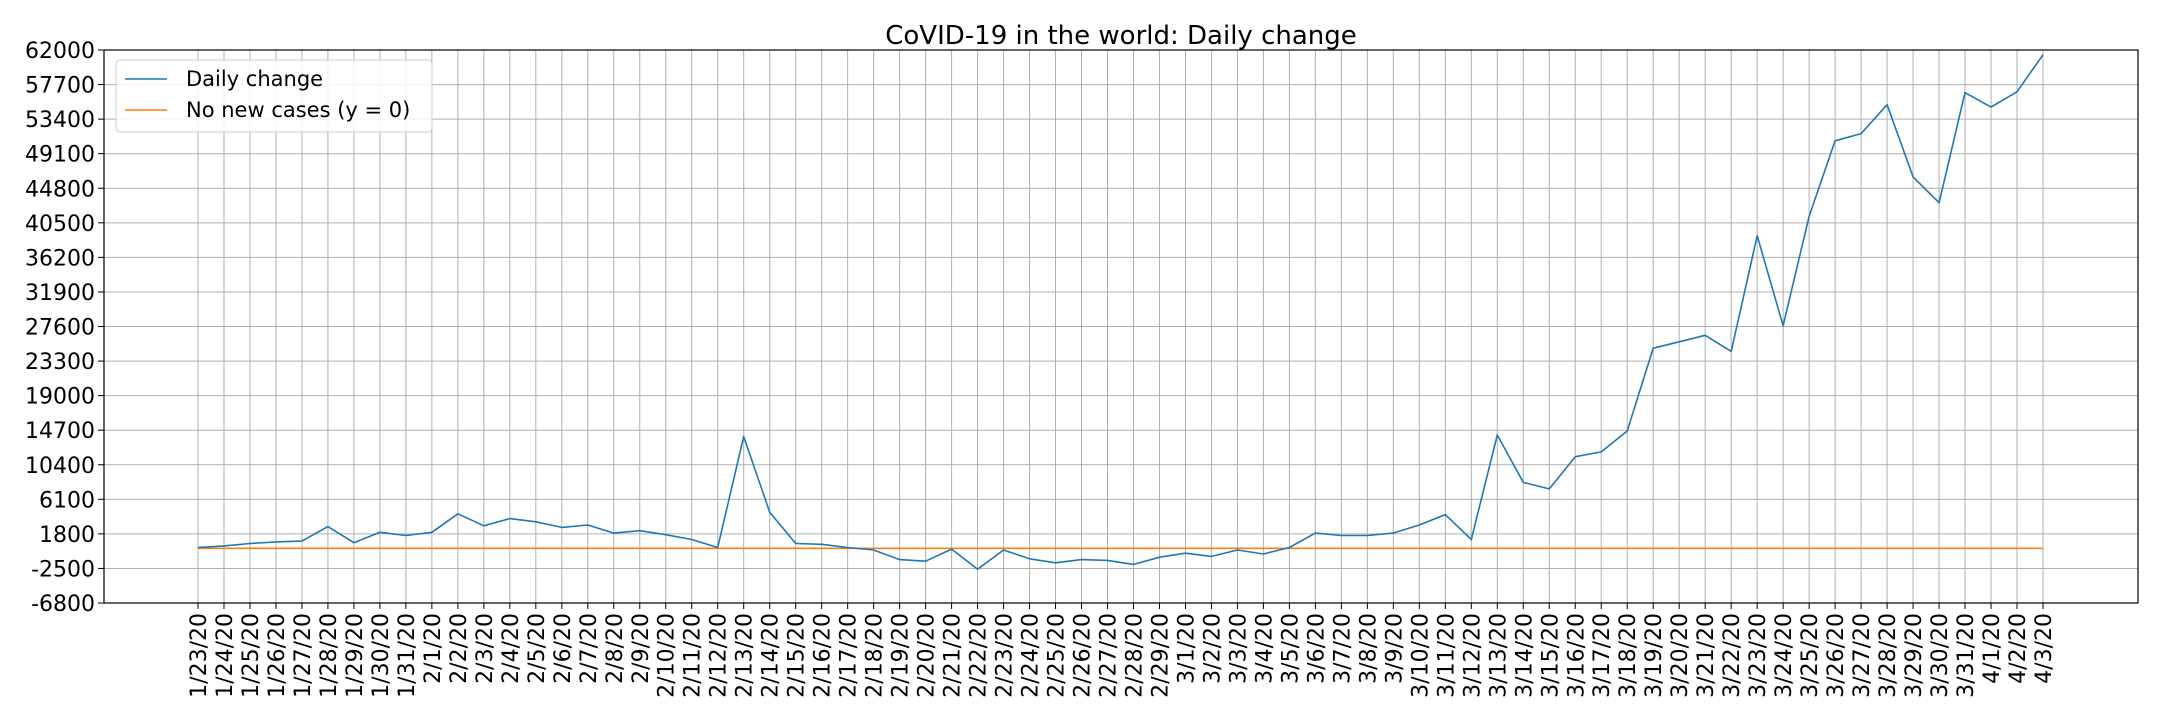  What do you see at coordinates (60, 86) in the screenshot?
I see `y-tick-label: 57700` at bounding box center [60, 86].